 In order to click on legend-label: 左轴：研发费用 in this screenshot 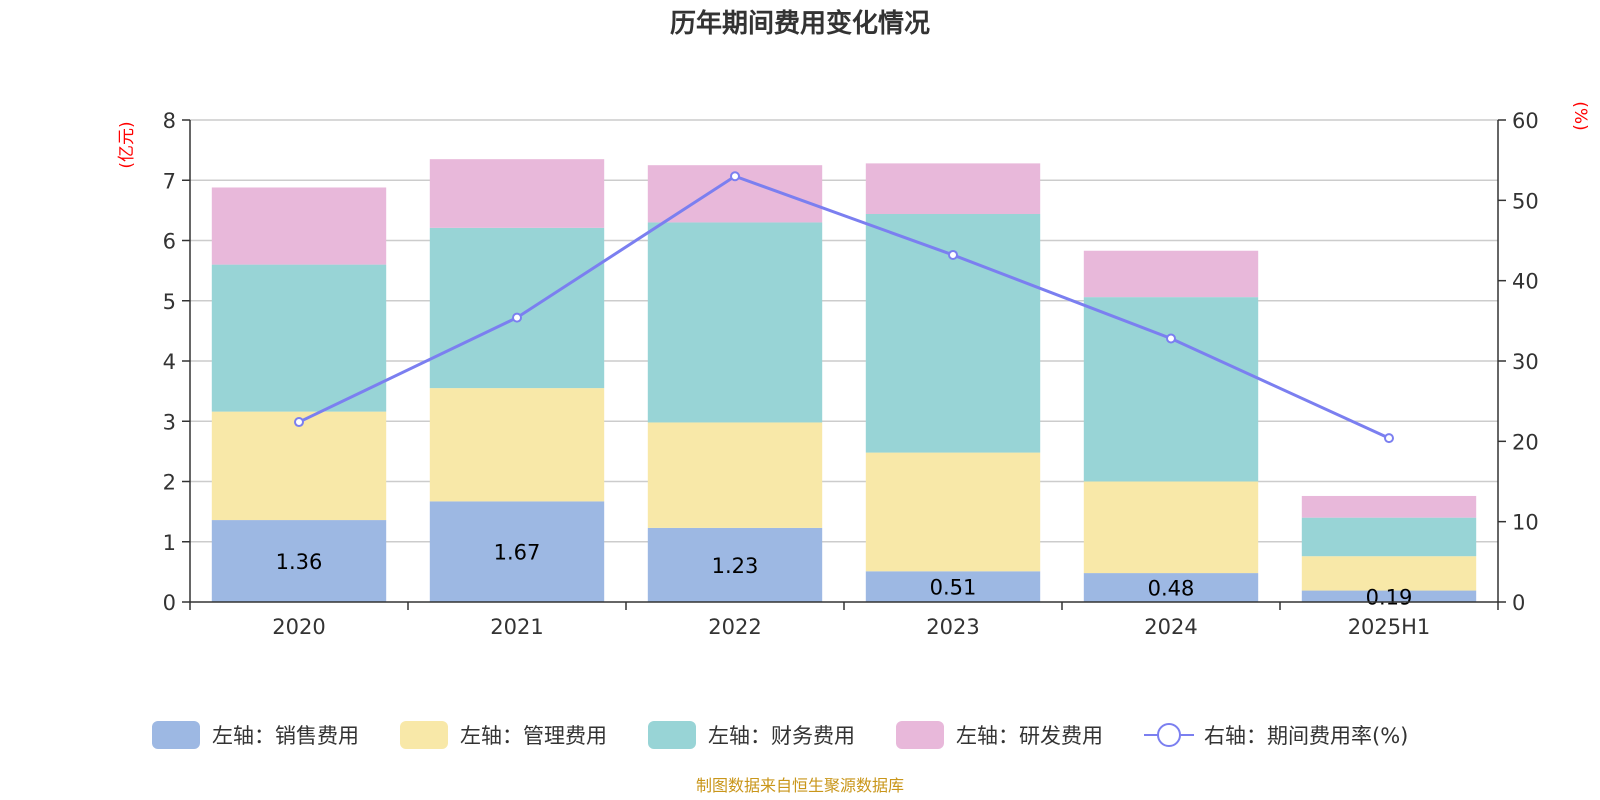, I will do `click(1029, 736)`.